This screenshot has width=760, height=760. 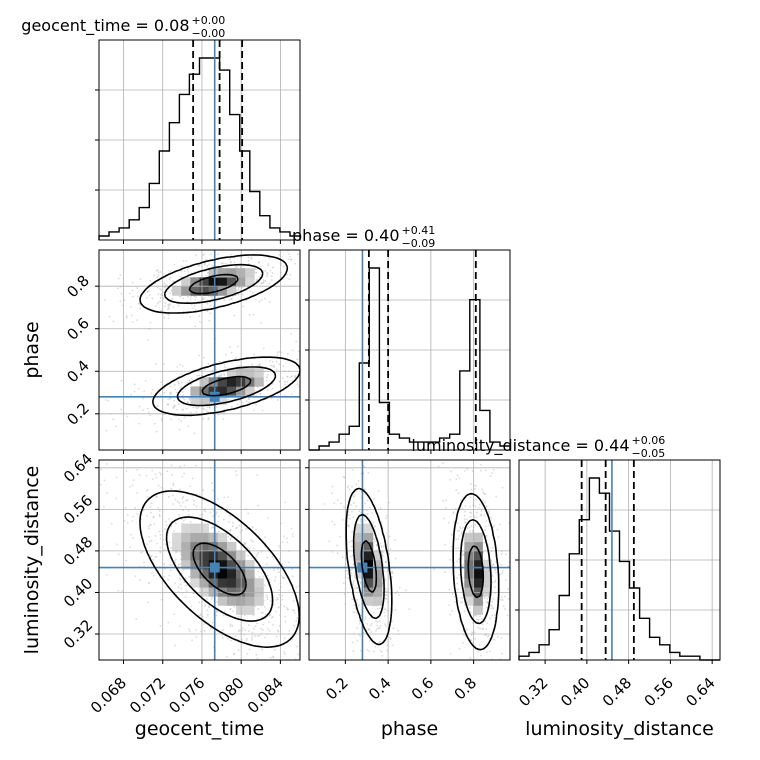 What do you see at coordinates (380, 689) in the screenshot?
I see `x-tick-label: 0.4` at bounding box center [380, 689].